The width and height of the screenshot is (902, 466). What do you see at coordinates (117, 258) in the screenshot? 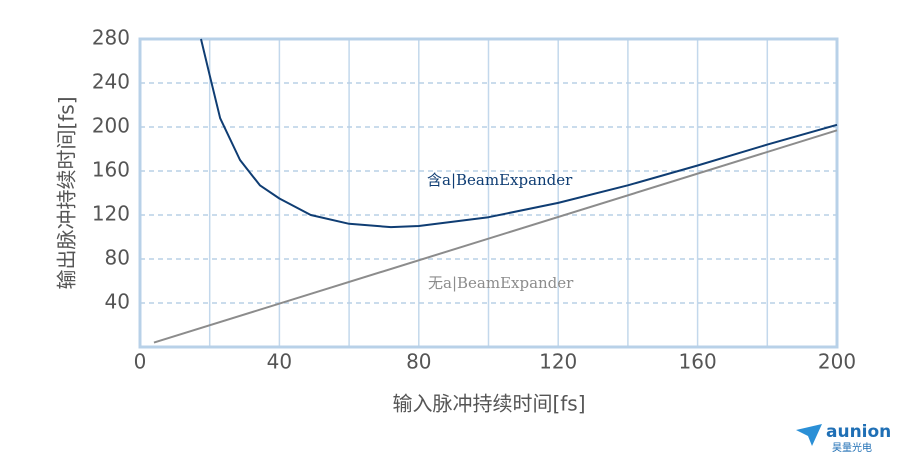
I see `y-tick-label: 80` at bounding box center [117, 258].